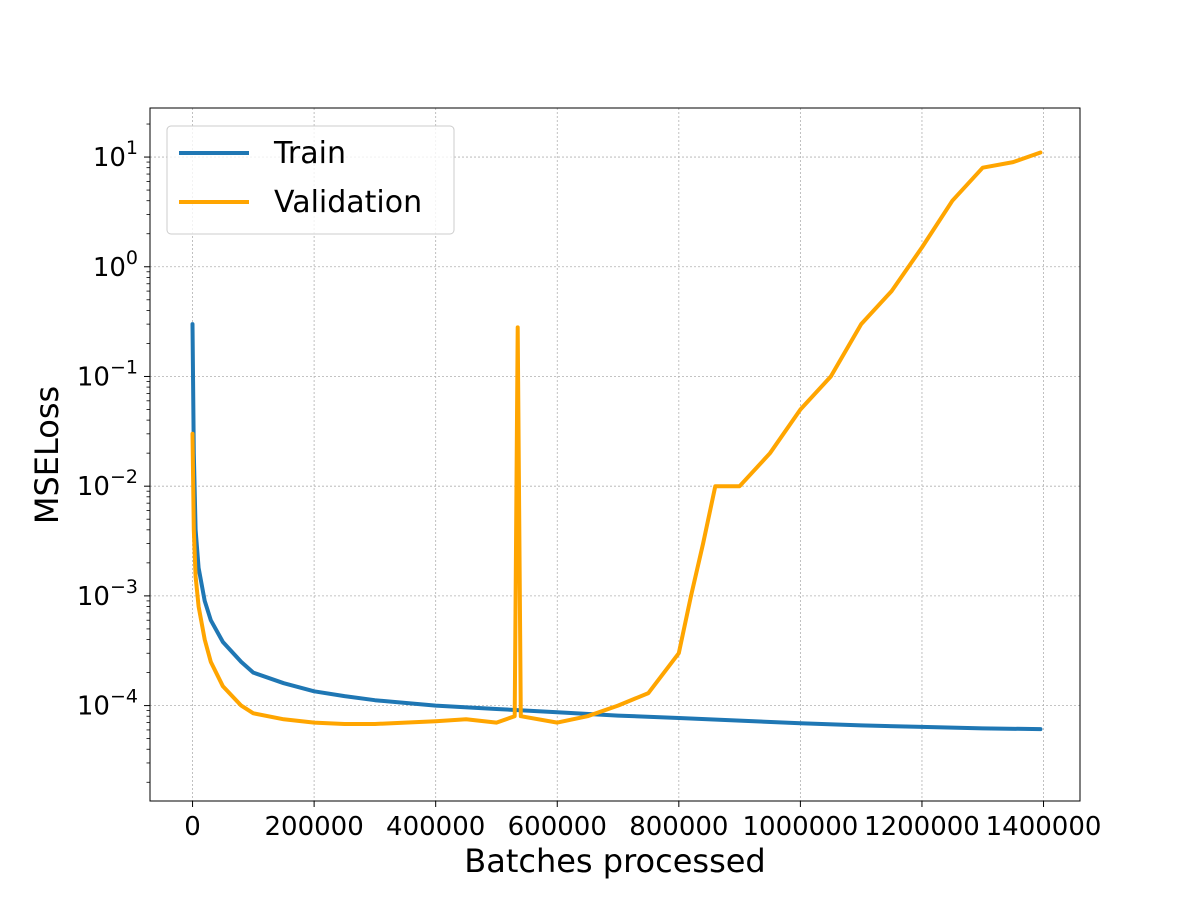  I want to click on legend: Train Validation, so click(310, 180).